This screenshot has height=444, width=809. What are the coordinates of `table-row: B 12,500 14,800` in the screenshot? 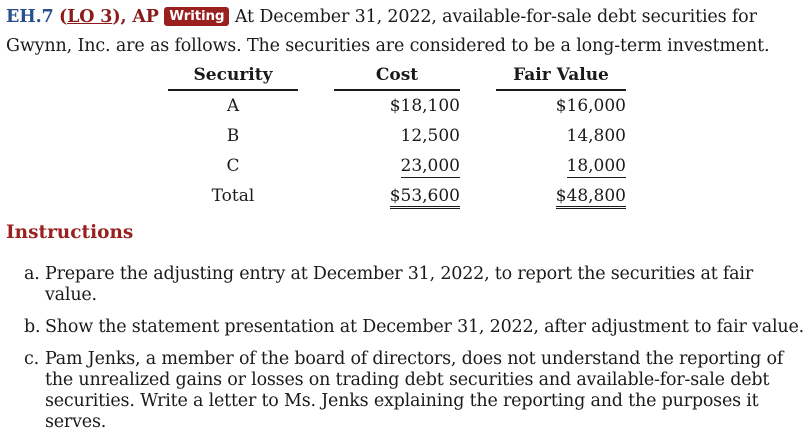 It's located at (397, 136).